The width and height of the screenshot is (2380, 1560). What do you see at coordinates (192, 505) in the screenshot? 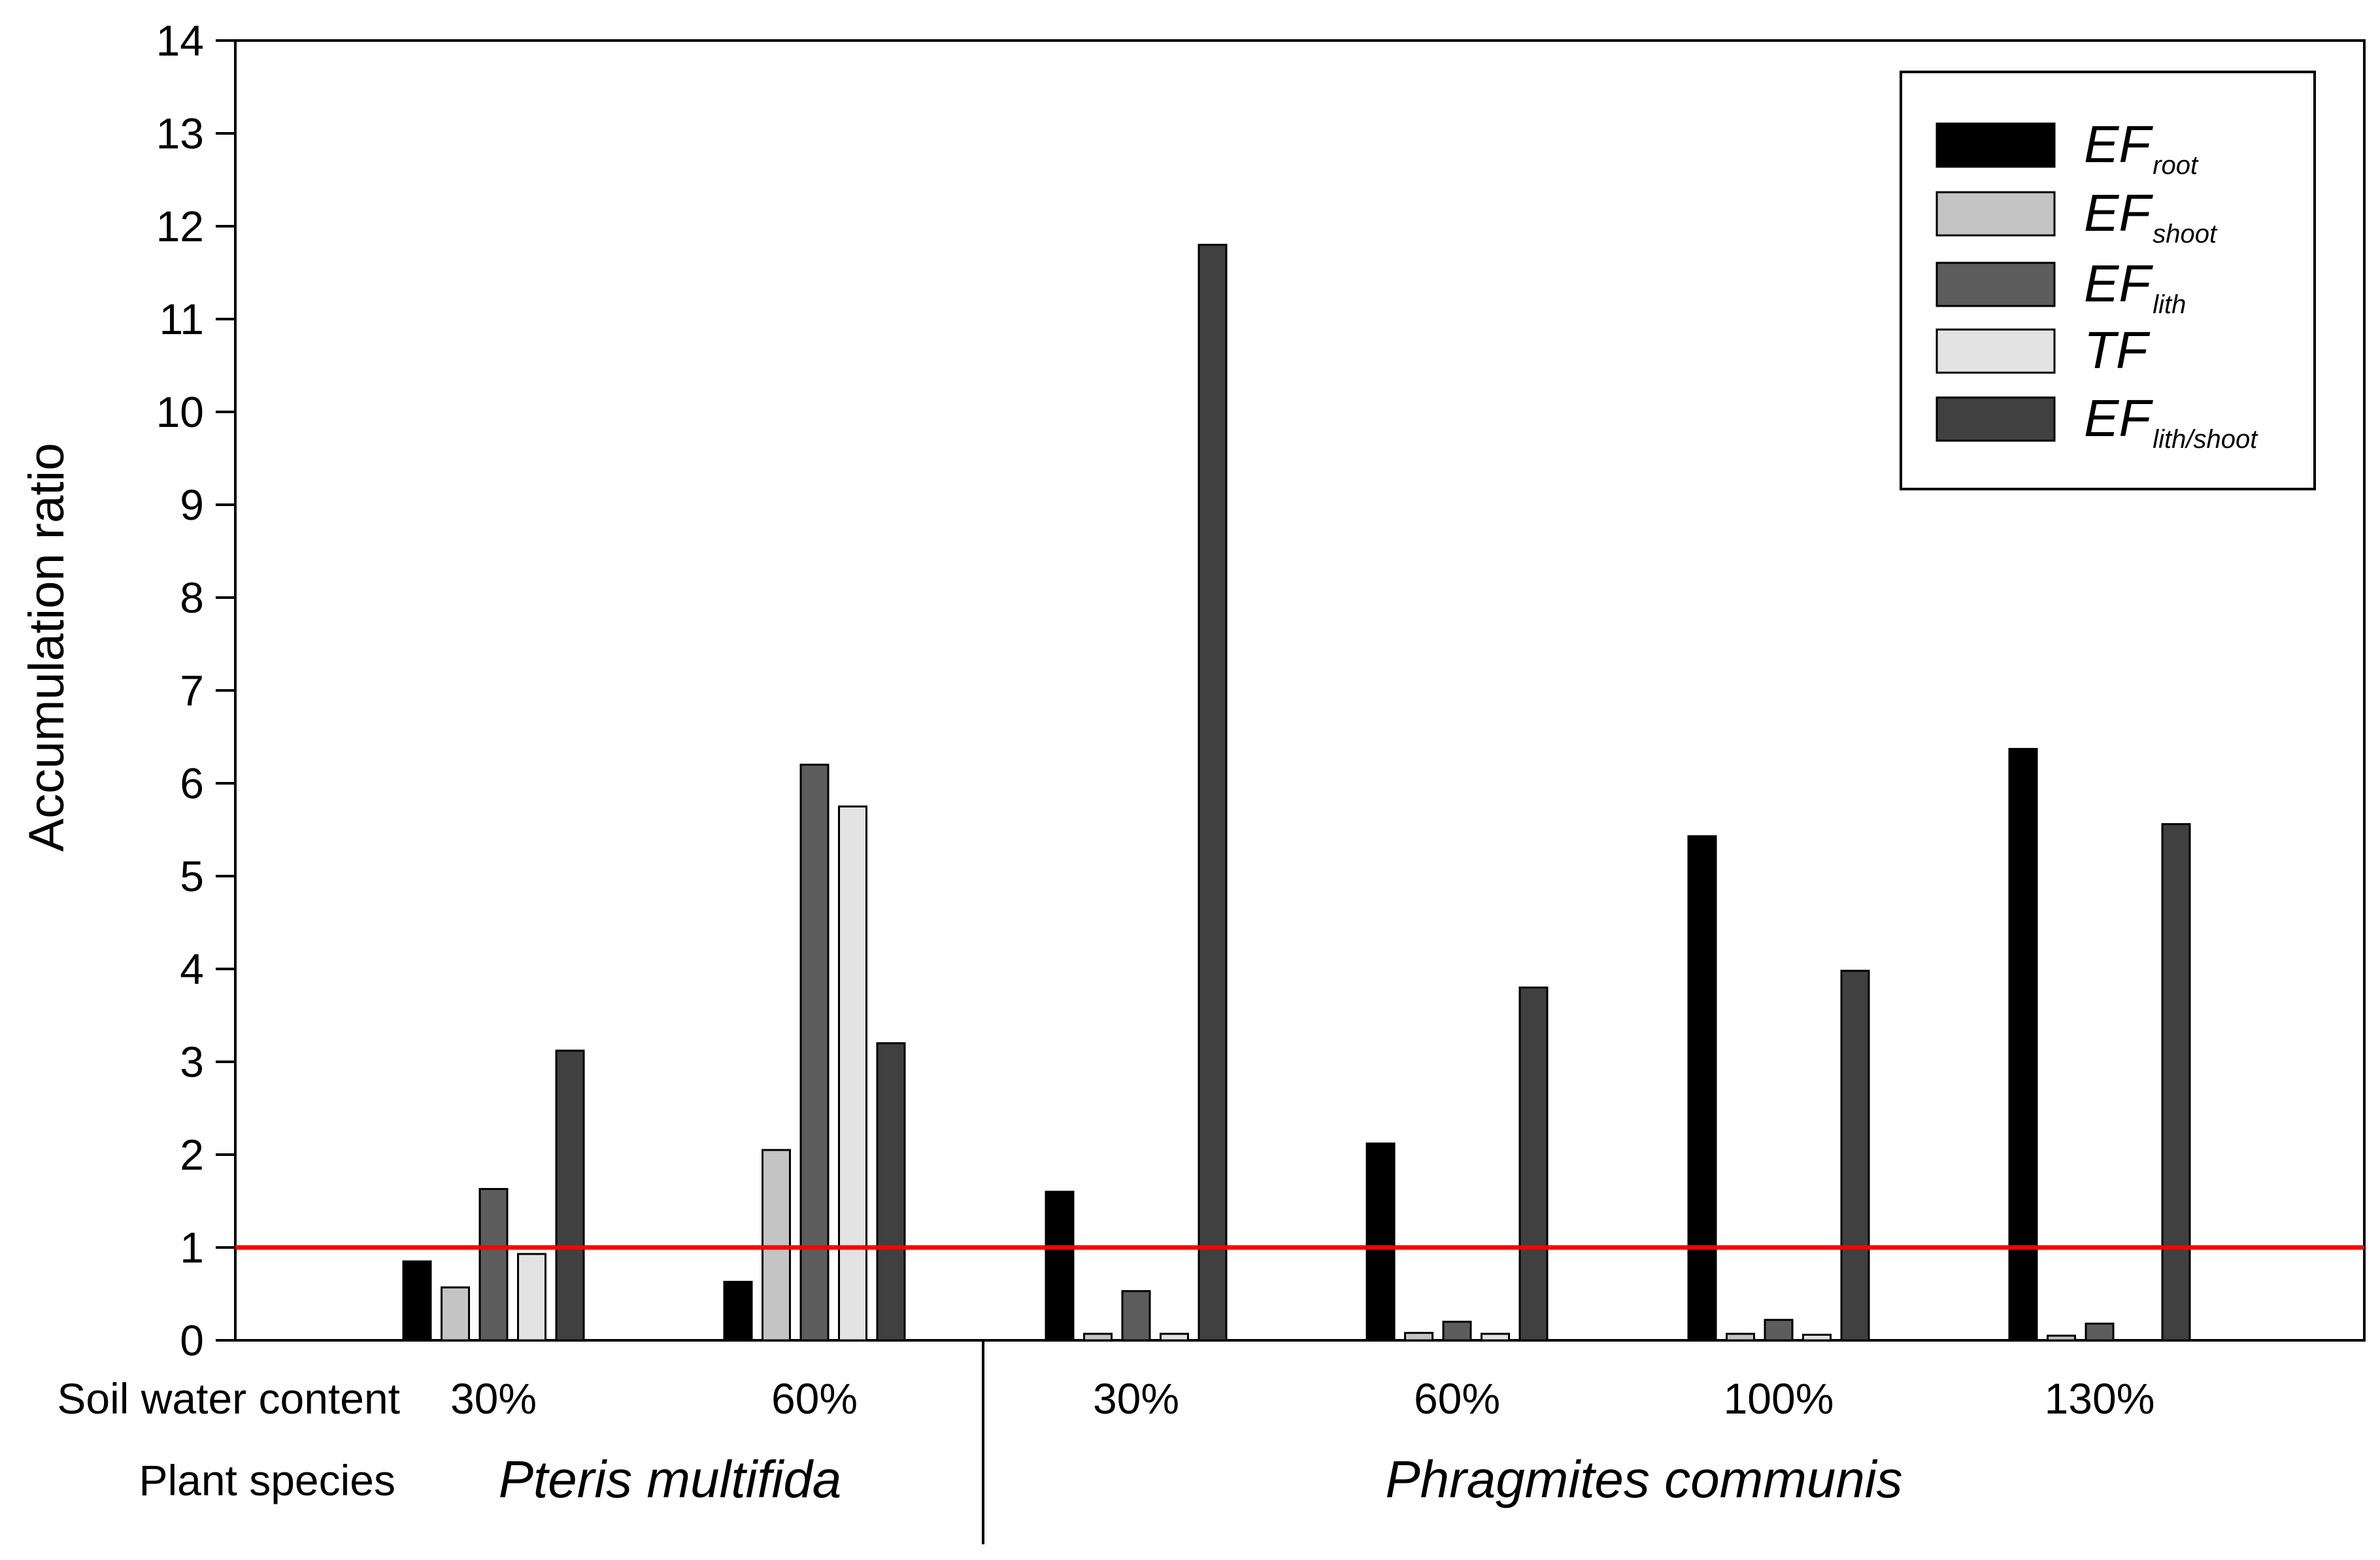
I see `y-tick-label: 9` at bounding box center [192, 505].